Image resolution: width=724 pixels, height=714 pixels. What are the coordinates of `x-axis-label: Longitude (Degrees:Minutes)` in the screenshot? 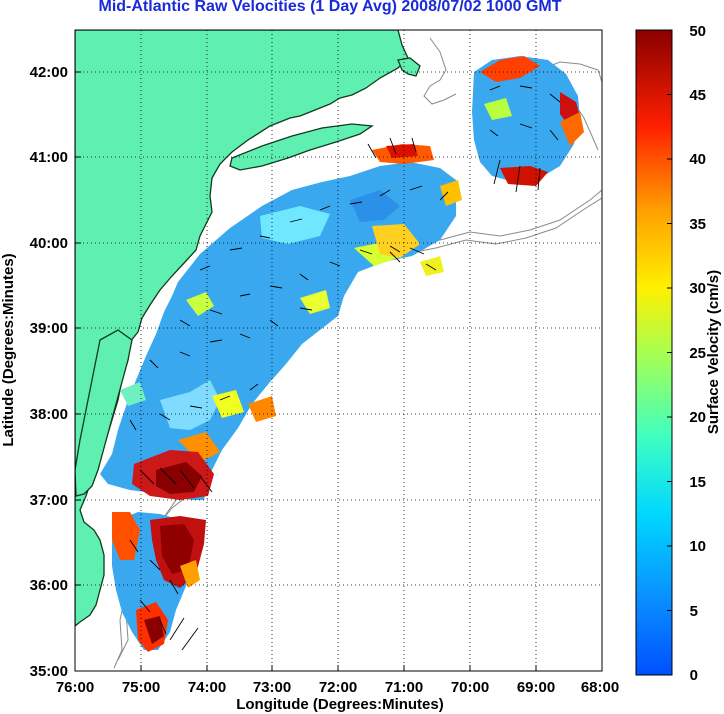 It's located at (340, 704).